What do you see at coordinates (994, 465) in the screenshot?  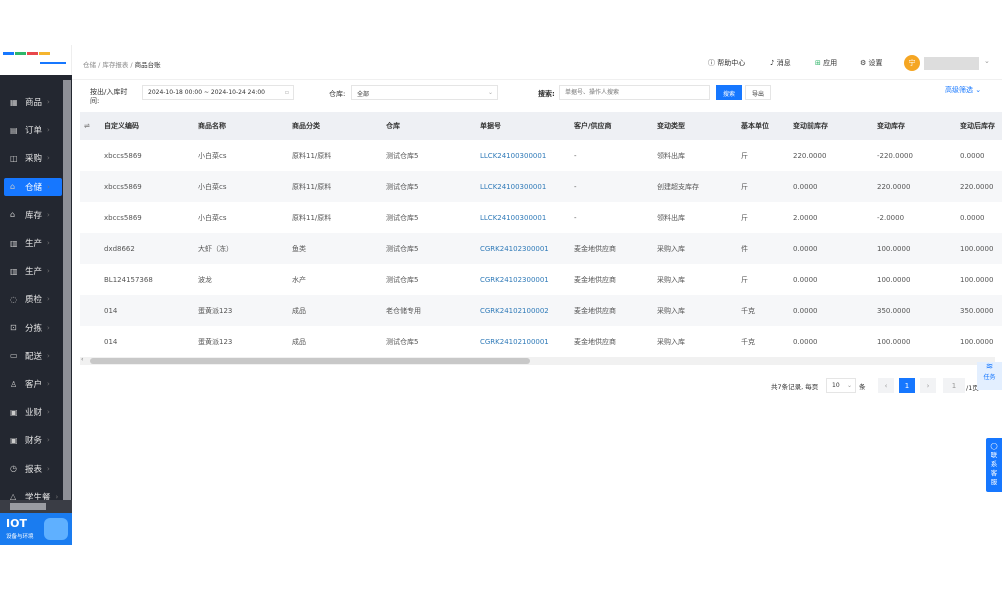 I see `customer-service-button: ◯ 联系客服` at bounding box center [994, 465].